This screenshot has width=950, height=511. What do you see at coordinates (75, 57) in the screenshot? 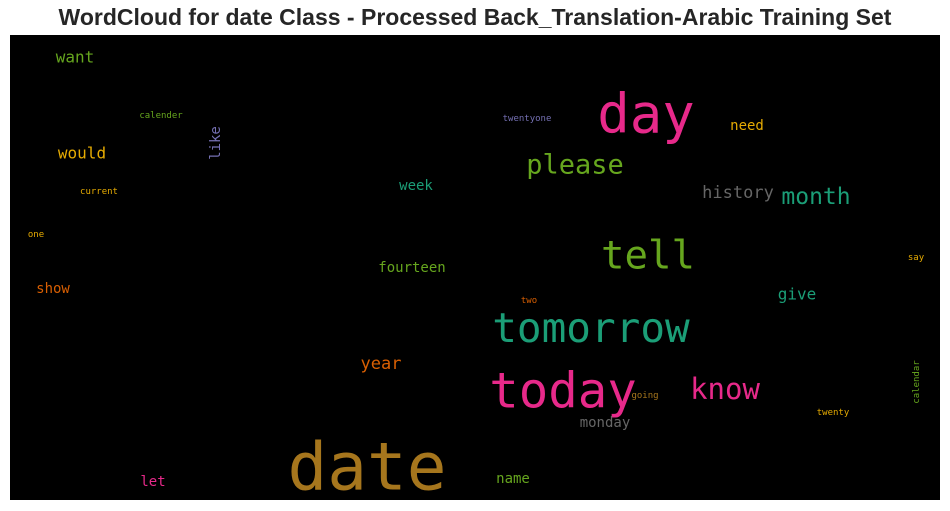
I see `word-want: want` at bounding box center [75, 57].